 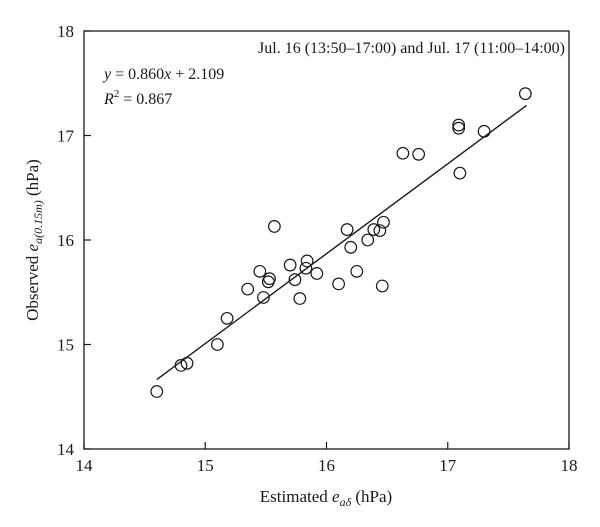 What do you see at coordinates (163, 74) in the screenshot?
I see `regression-equation: y = 0.860x + 2.109` at bounding box center [163, 74].